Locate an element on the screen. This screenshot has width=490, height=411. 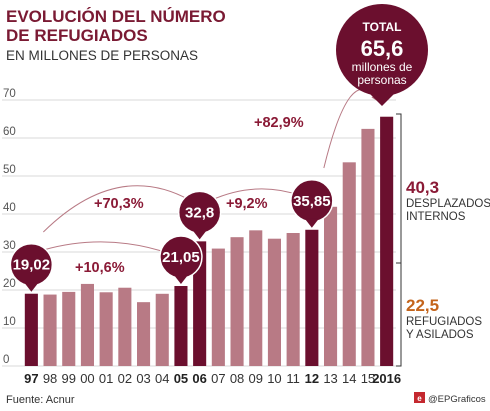
refugees-value: 22,5 is located at coordinates (422, 305).